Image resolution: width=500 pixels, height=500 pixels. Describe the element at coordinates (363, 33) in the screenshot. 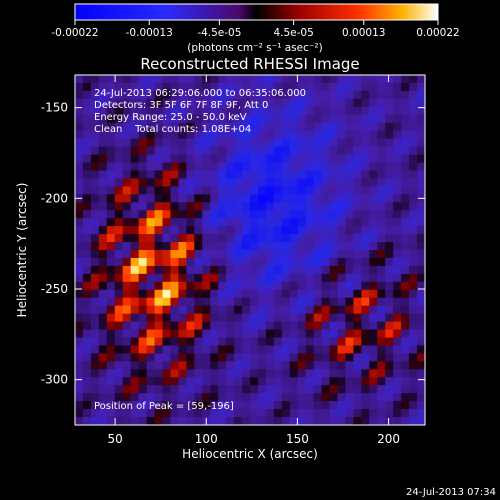

I see `colorbar-tick-label: 0.00013` at that location.